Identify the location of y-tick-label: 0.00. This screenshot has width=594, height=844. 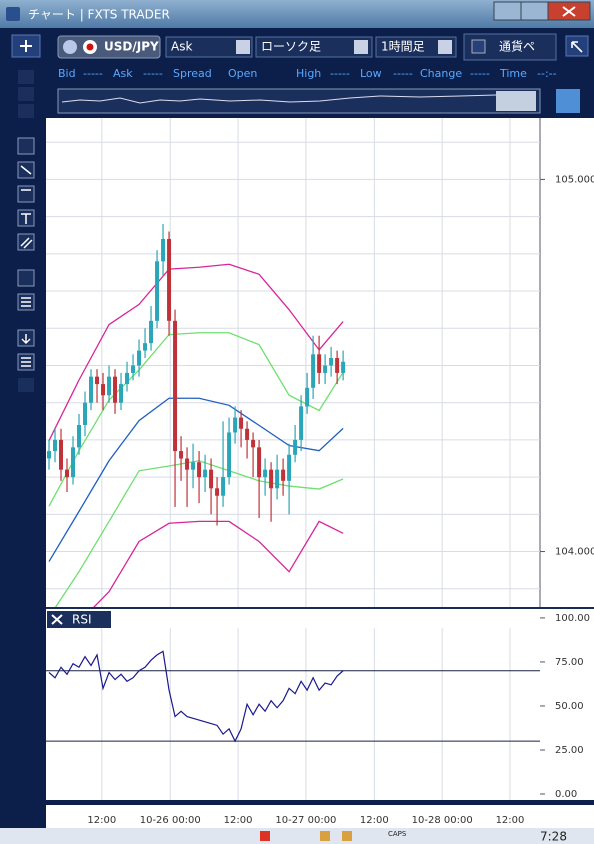
(566, 794).